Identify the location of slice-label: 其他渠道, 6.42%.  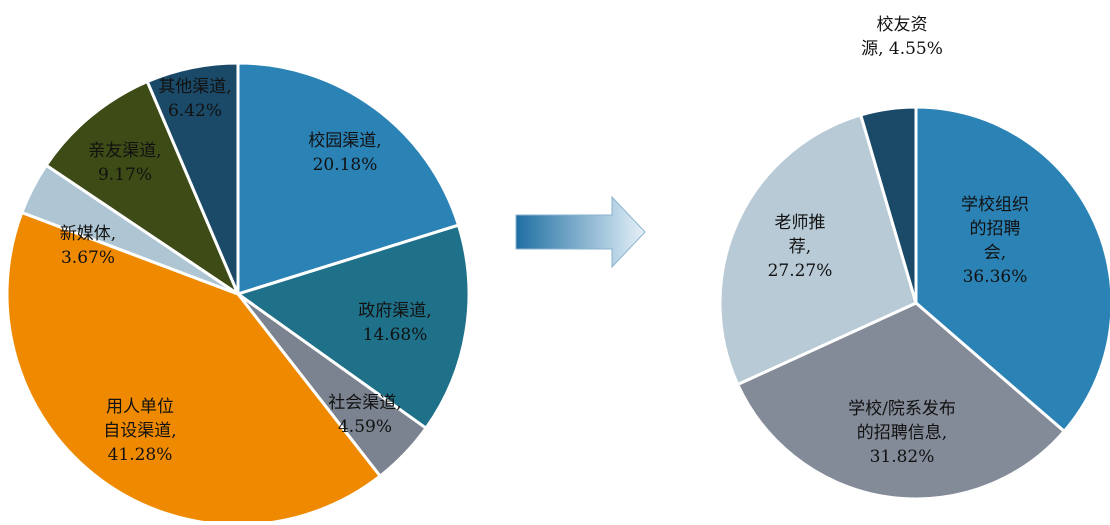
(194, 99).